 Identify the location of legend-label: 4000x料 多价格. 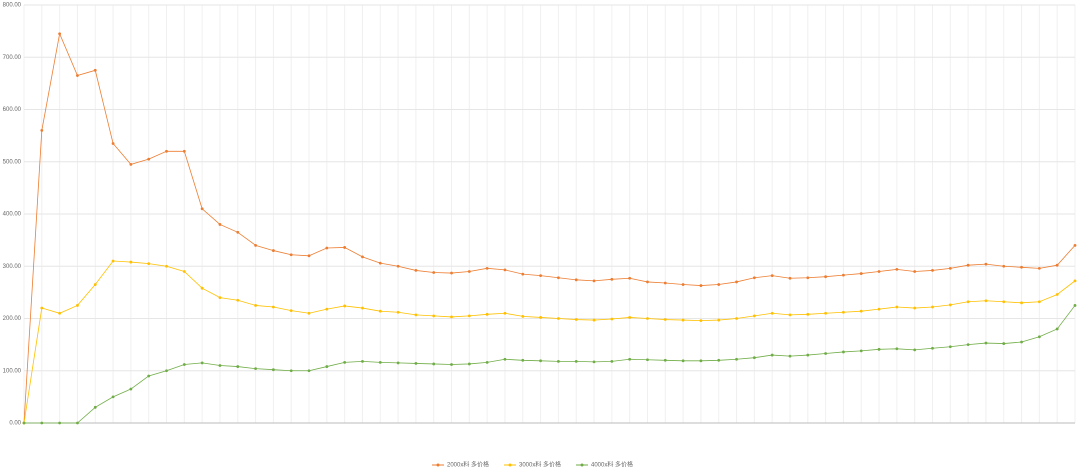
(612, 465).